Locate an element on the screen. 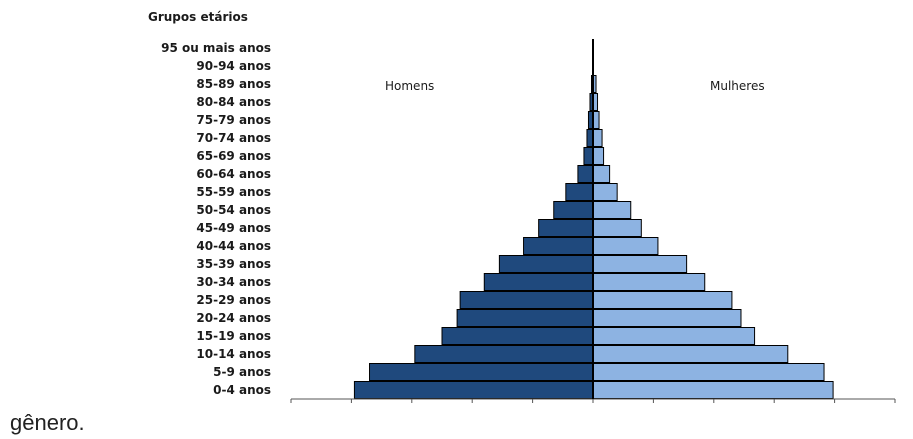 This screenshot has height=439, width=913. category-label: 90-94 anos is located at coordinates (233, 66).